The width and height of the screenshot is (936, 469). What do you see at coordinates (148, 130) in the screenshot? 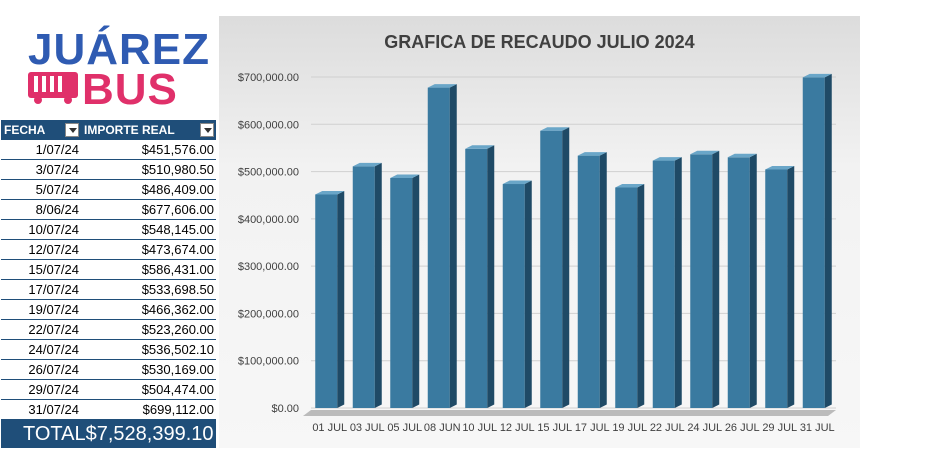
I see `header-importe: IMPORTE REAL` at bounding box center [148, 130].